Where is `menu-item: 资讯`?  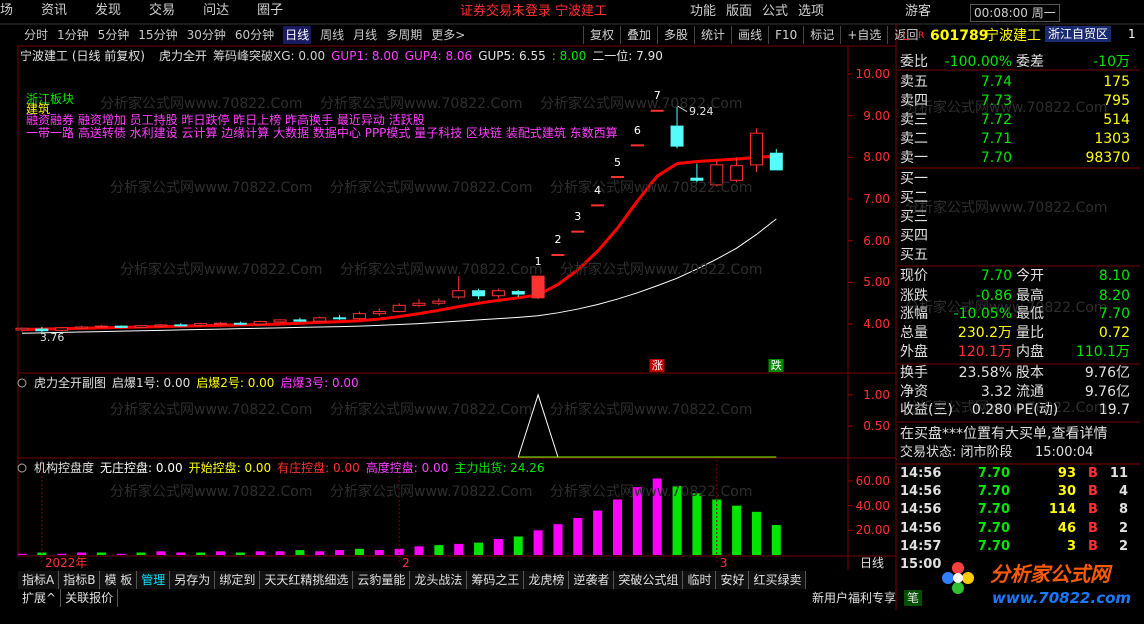 menu-item: 资讯 is located at coordinates (54, 10).